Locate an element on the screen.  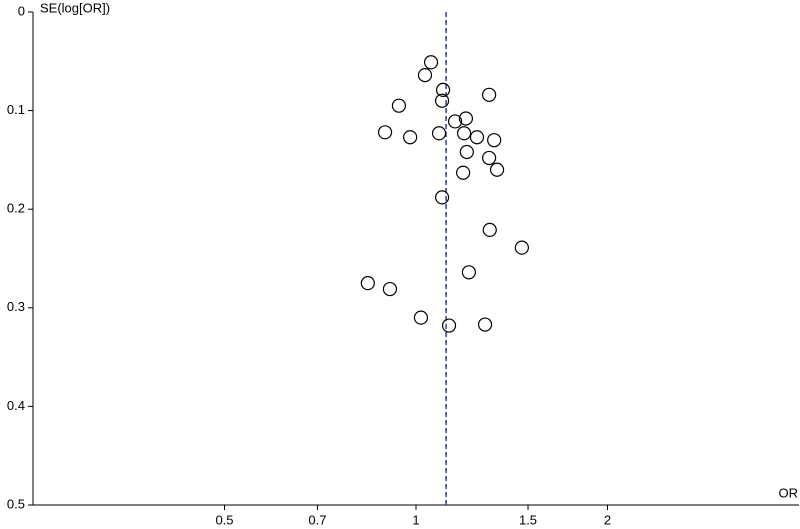
x-tick-label: 1 is located at coordinates (415, 519).